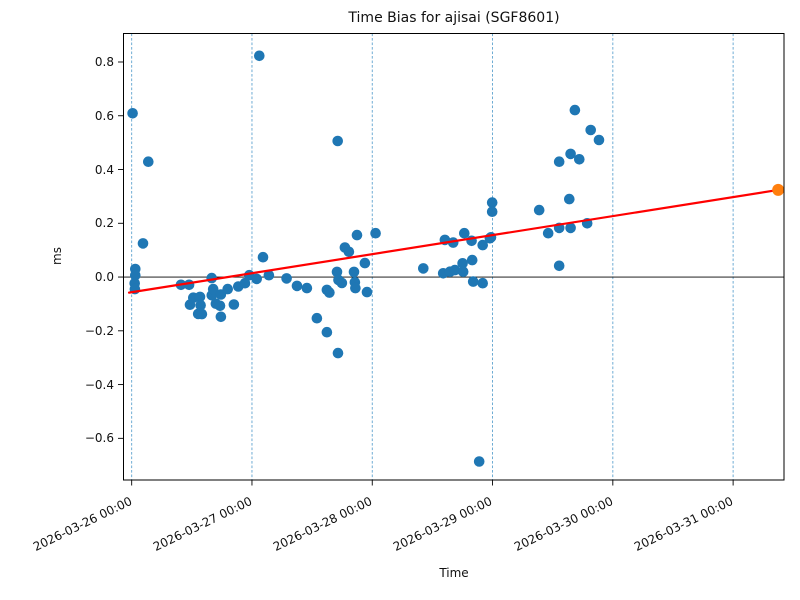 The height and width of the screenshot is (600, 800). I want to click on y-tick-label: −0.6, so click(99, 438).